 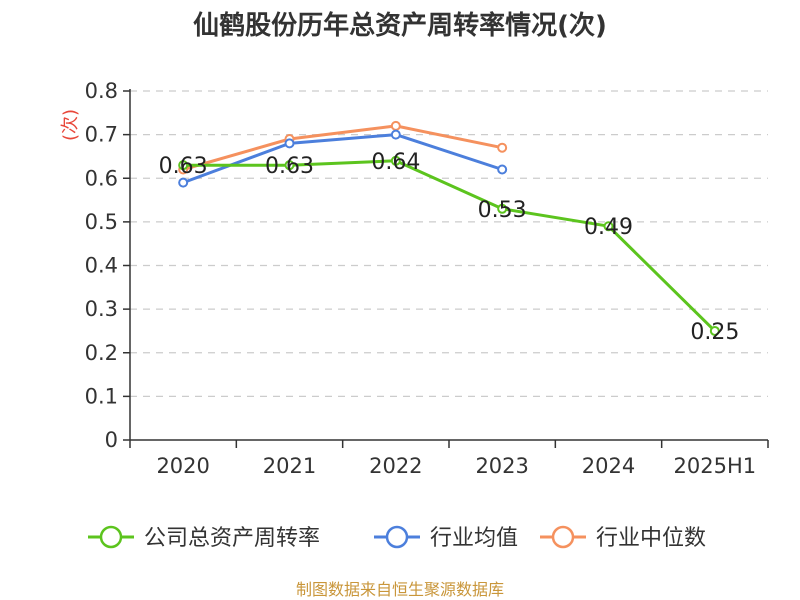 I want to click on x-tick-label: 2024, so click(x=608, y=466).